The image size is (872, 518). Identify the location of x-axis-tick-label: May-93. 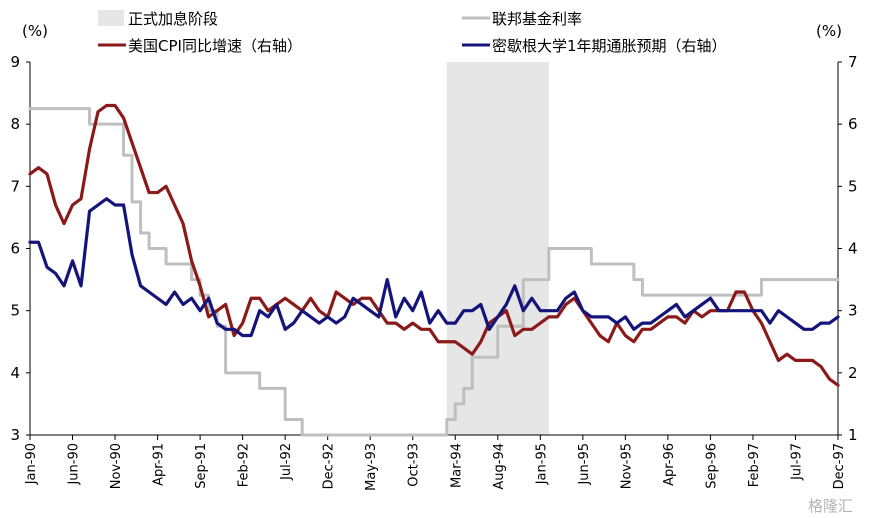
(371, 467).